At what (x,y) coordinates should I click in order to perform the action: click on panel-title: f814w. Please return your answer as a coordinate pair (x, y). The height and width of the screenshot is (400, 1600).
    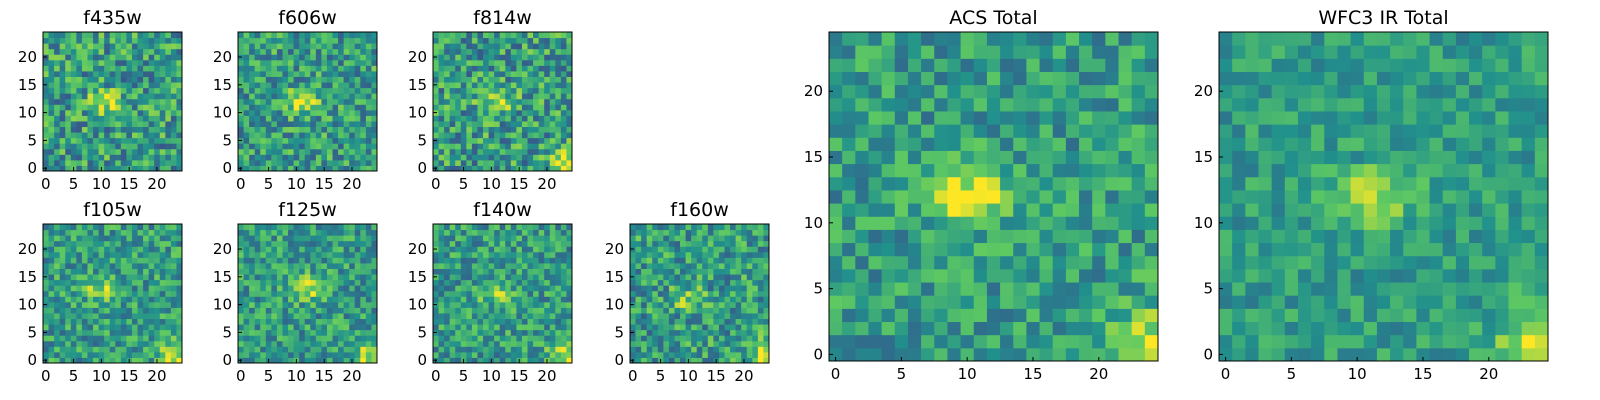
    Looking at the image, I should click on (502, 18).